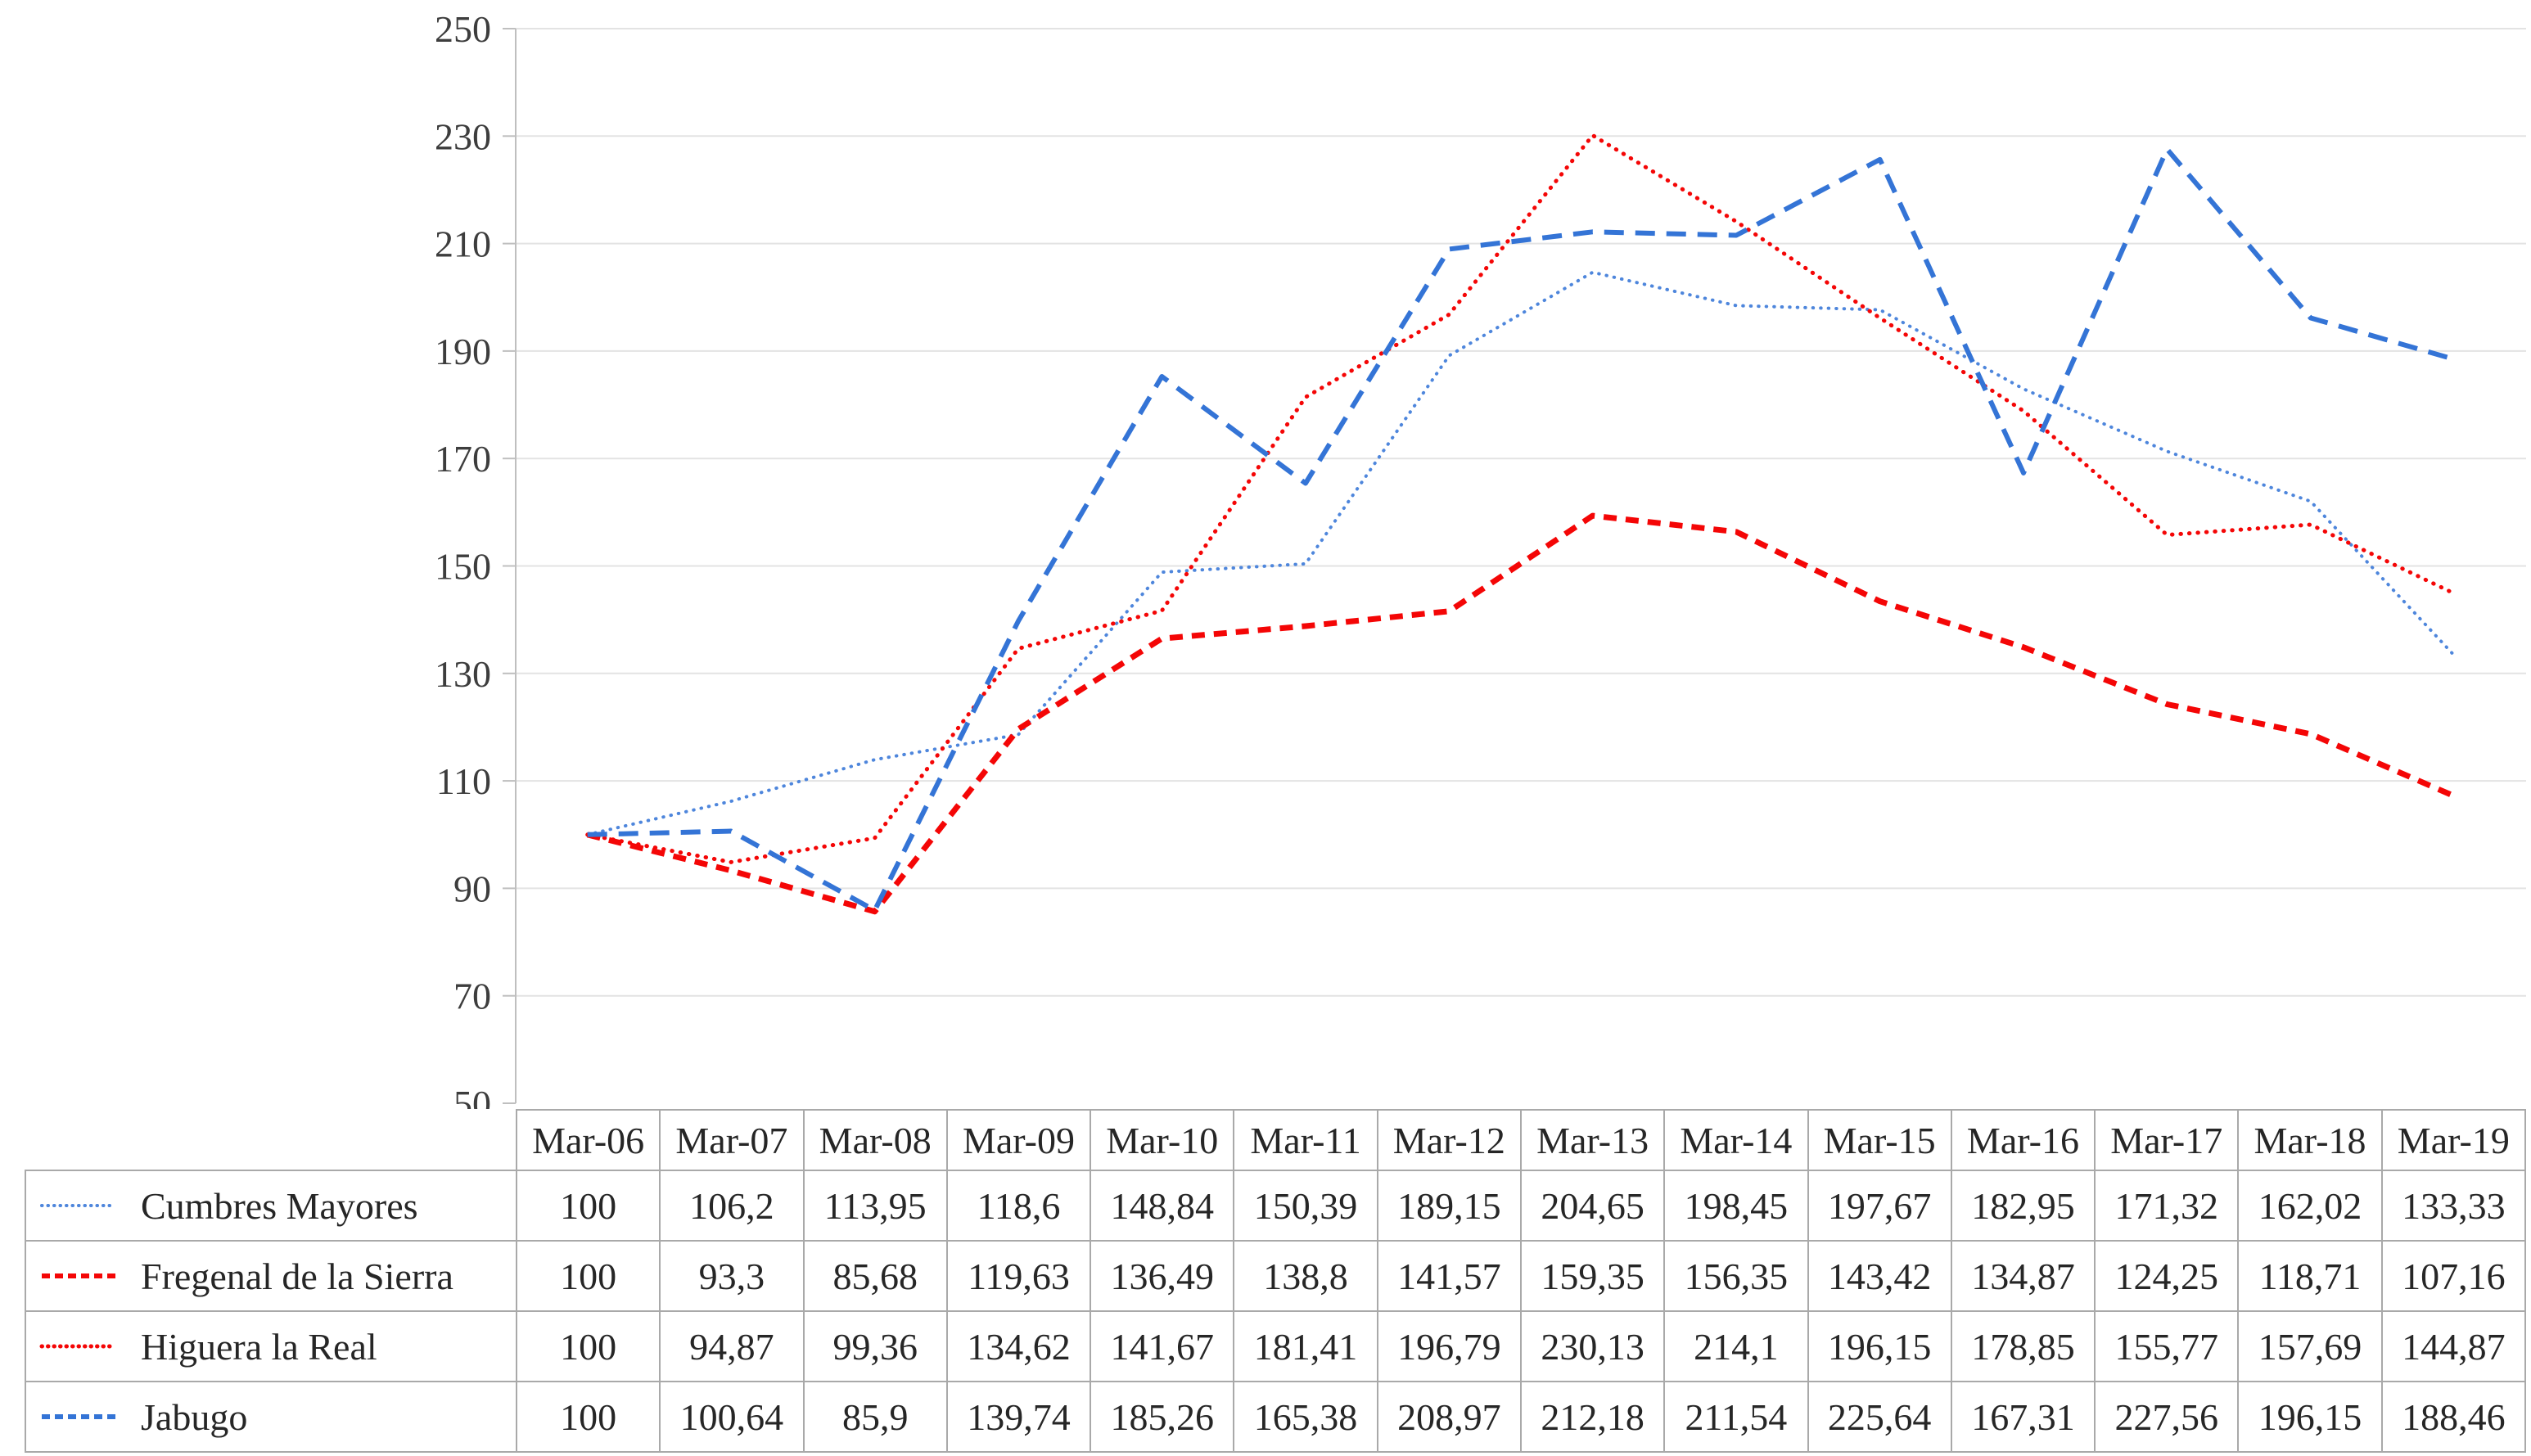 This screenshot has height=1456, width=2531. Describe the element at coordinates (279, 1205) in the screenshot. I see `series-name: Cumbres Mayores` at that location.